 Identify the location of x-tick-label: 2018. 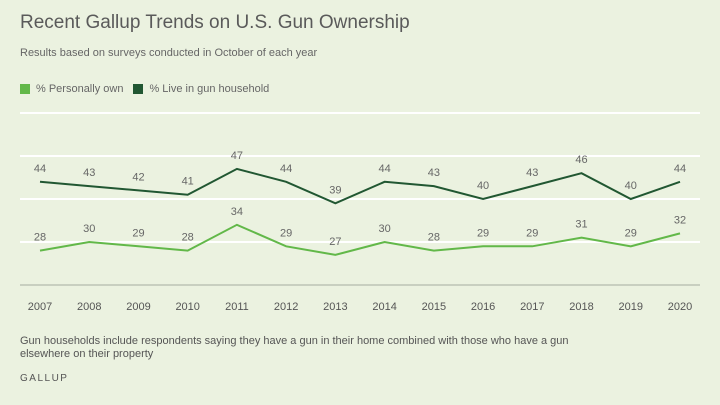
(581, 307).